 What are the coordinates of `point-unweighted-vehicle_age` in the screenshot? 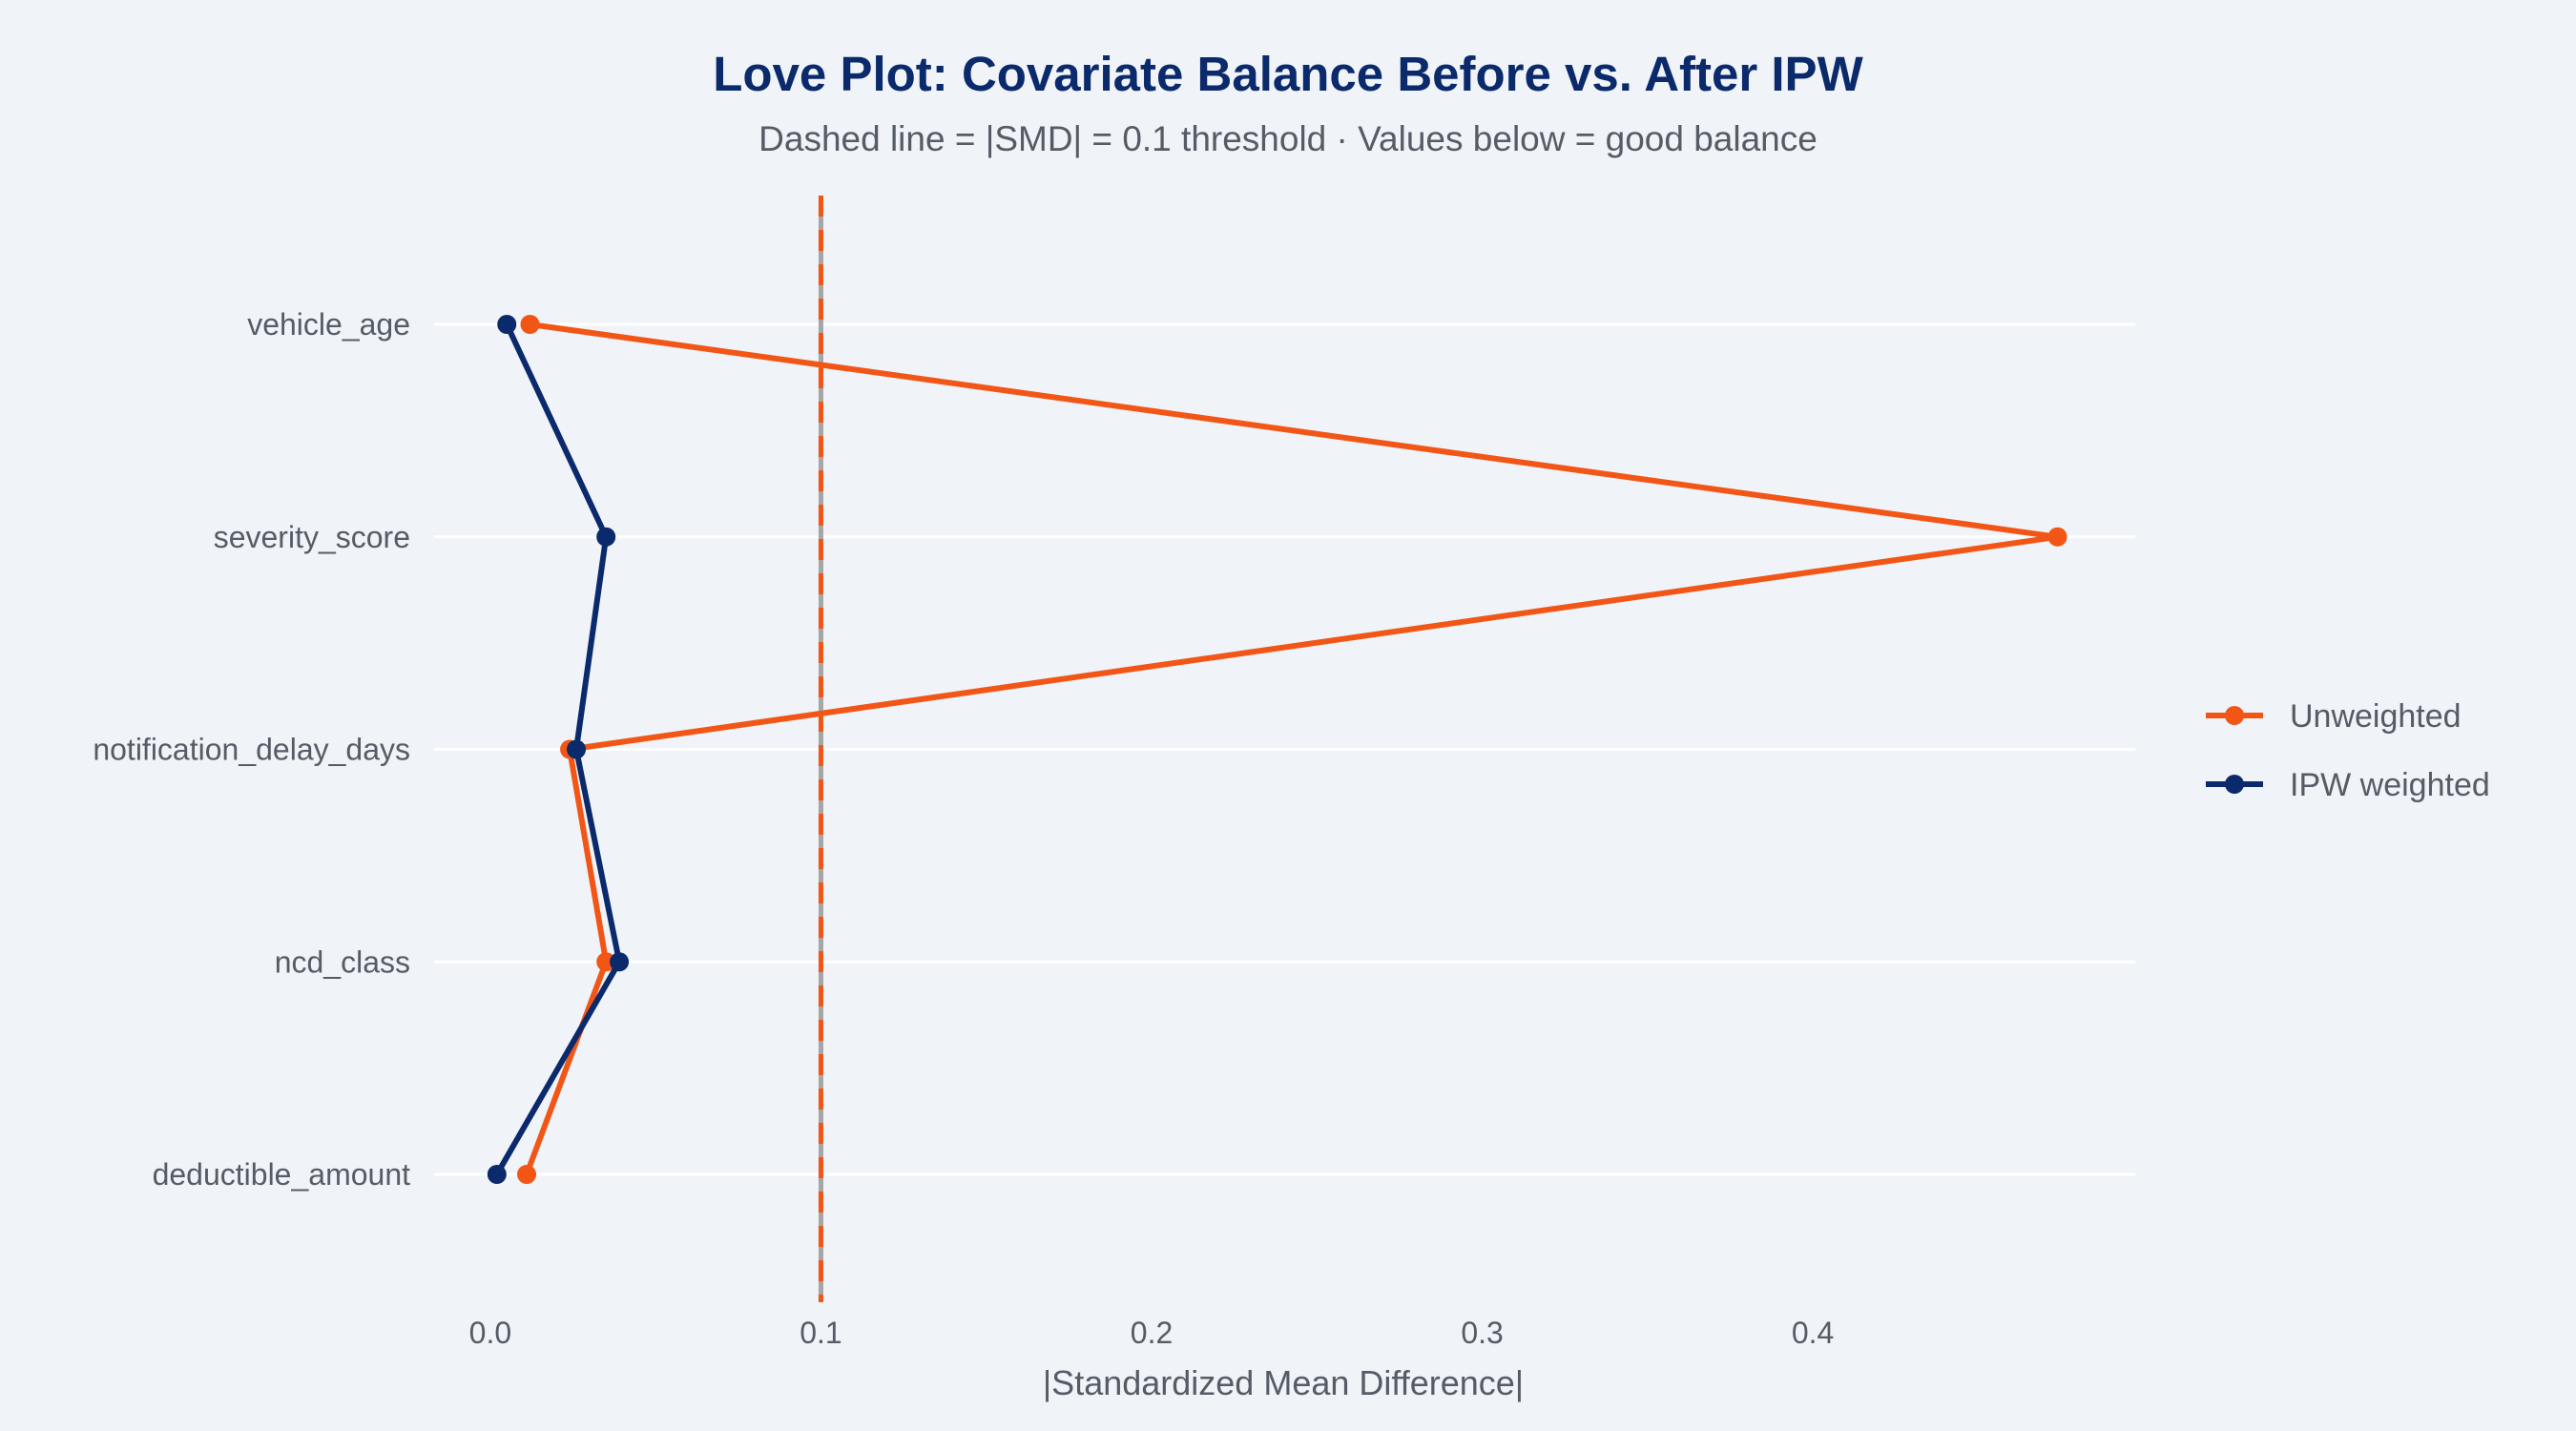 It's located at (530, 324).